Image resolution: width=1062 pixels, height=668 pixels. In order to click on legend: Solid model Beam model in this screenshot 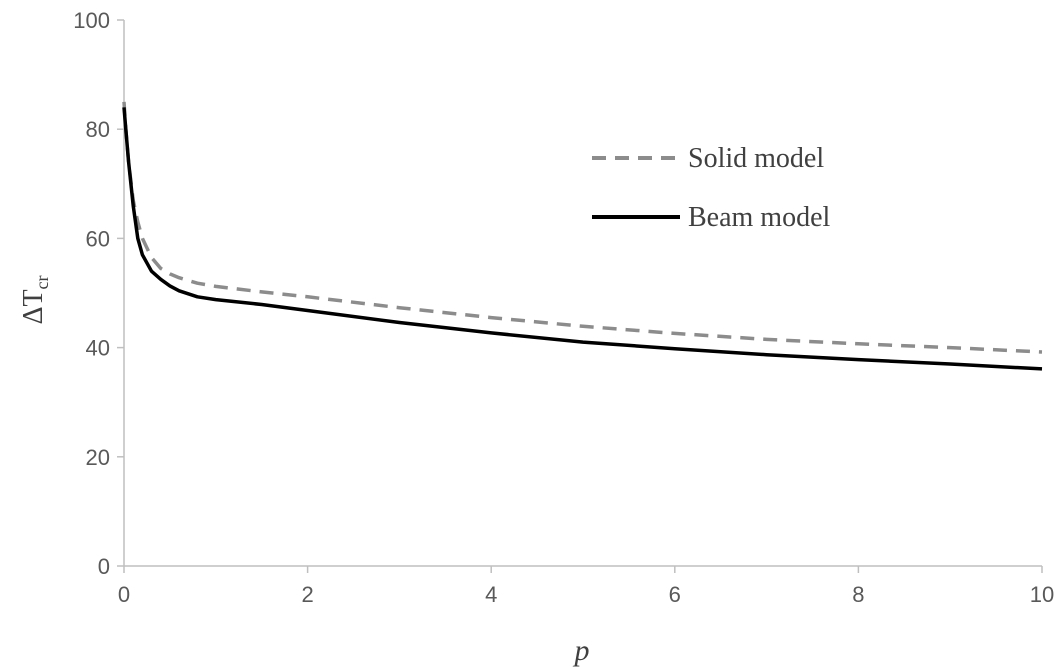, I will do `click(711, 188)`.